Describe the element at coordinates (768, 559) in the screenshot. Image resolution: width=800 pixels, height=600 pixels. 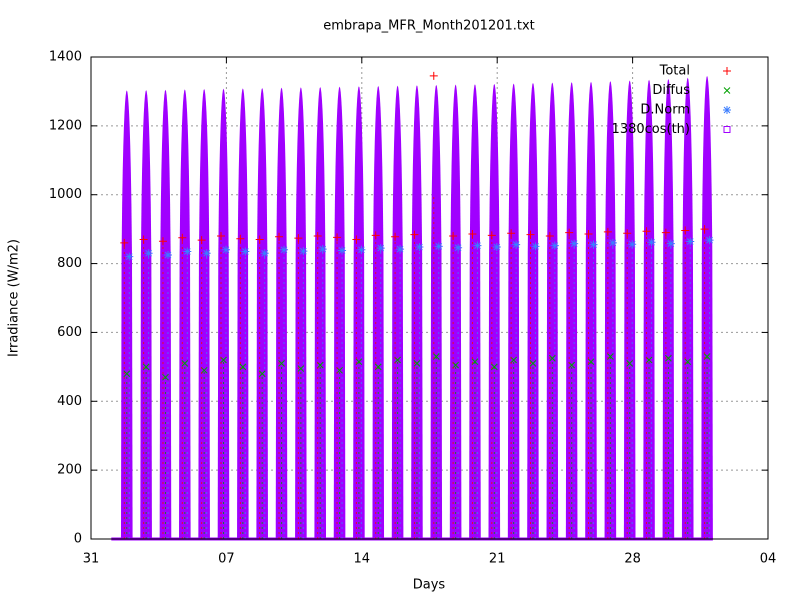
I see `x-tick-label: 04` at that location.